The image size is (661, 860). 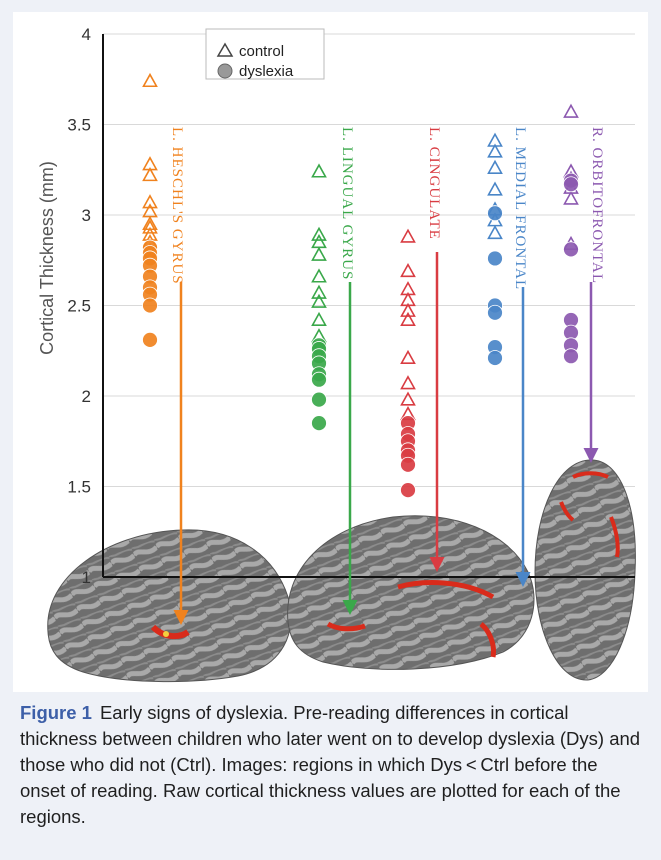 I want to click on y-tick-label: 1, so click(x=86, y=577).